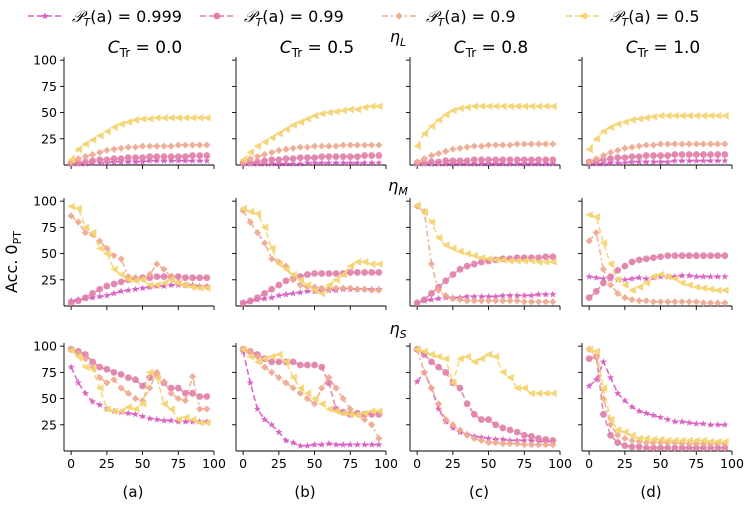 The image size is (748, 505). What do you see at coordinates (49, 398) in the screenshot?
I see `y-tick-label: 50` at bounding box center [49, 398].